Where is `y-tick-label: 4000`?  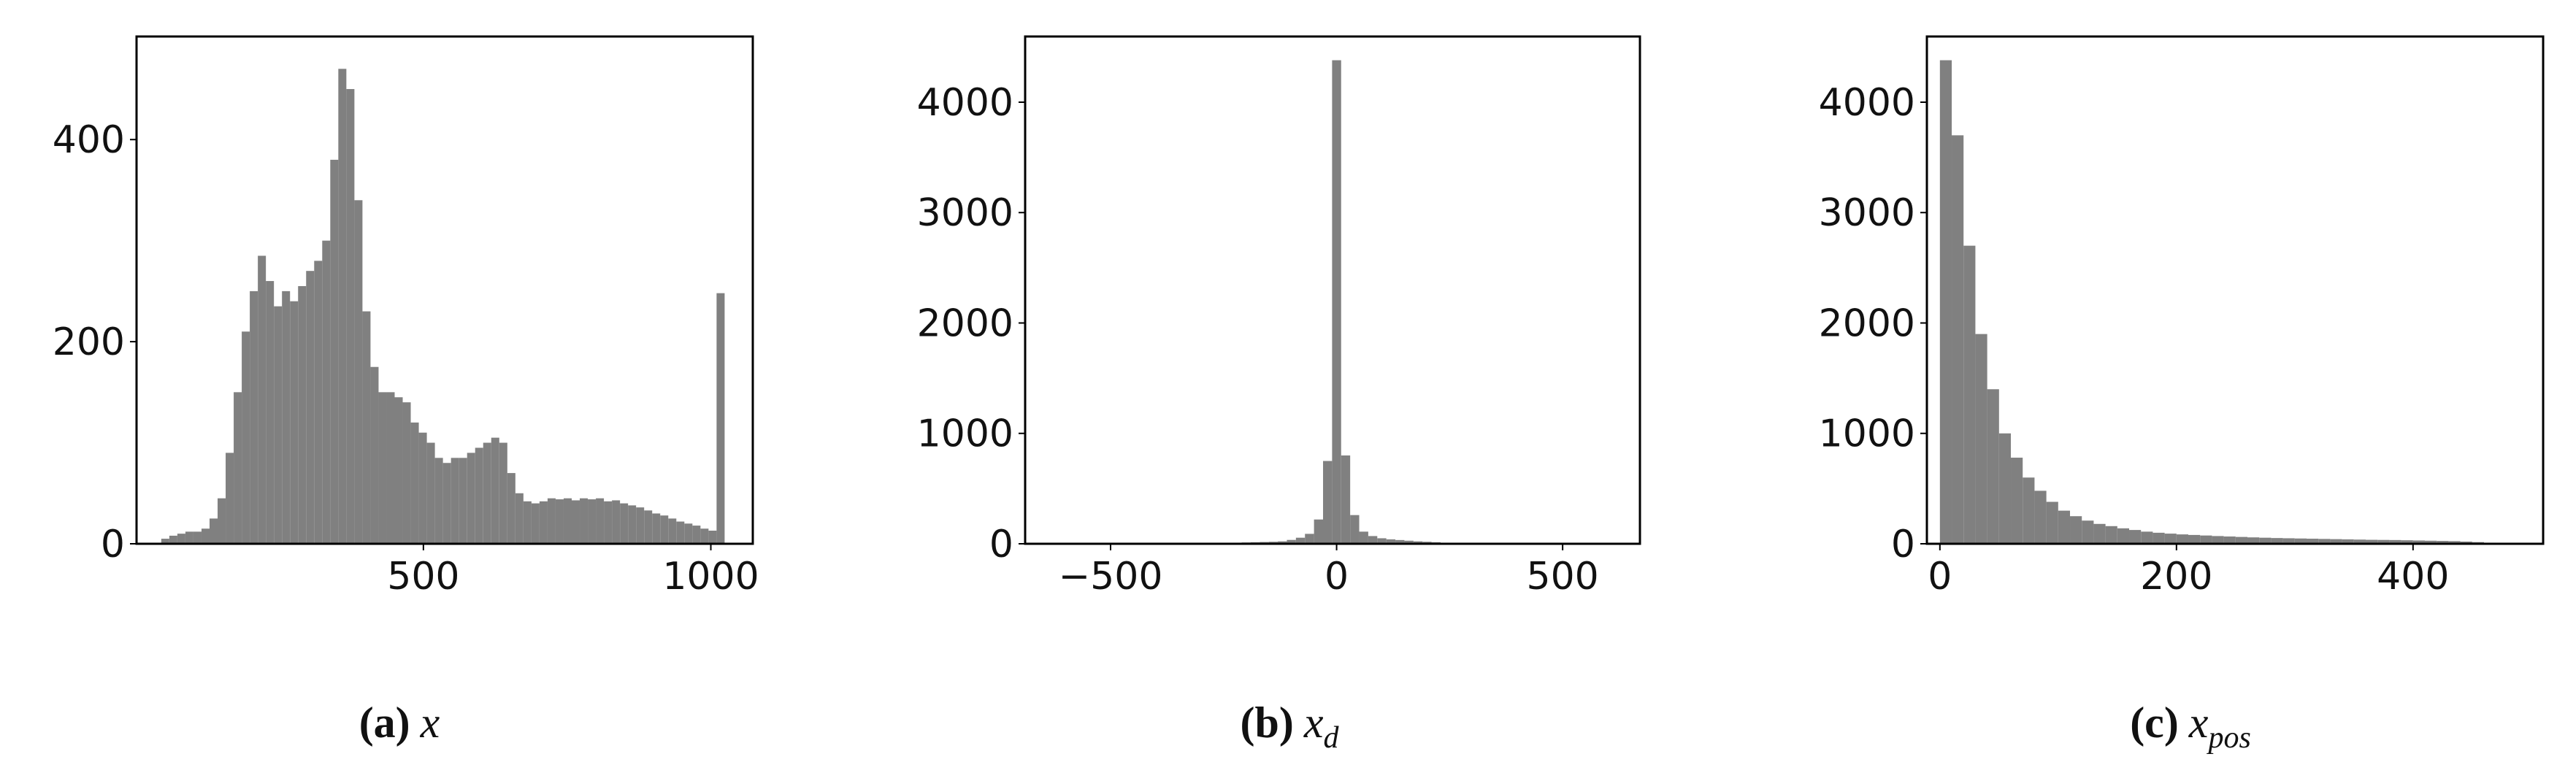 y-tick-label: 4000 is located at coordinates (1867, 103).